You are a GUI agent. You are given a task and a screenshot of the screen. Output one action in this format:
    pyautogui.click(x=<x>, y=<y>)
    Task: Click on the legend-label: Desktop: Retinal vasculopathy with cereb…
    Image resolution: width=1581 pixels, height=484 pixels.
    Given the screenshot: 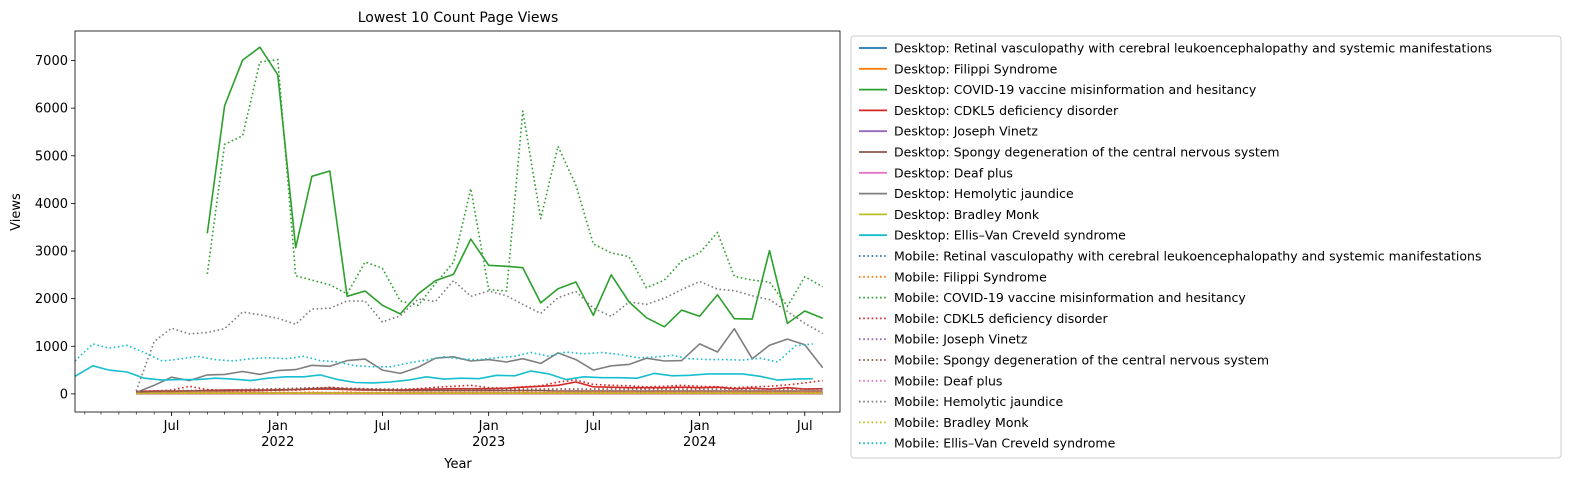 What is the action you would take?
    pyautogui.click(x=1193, y=48)
    